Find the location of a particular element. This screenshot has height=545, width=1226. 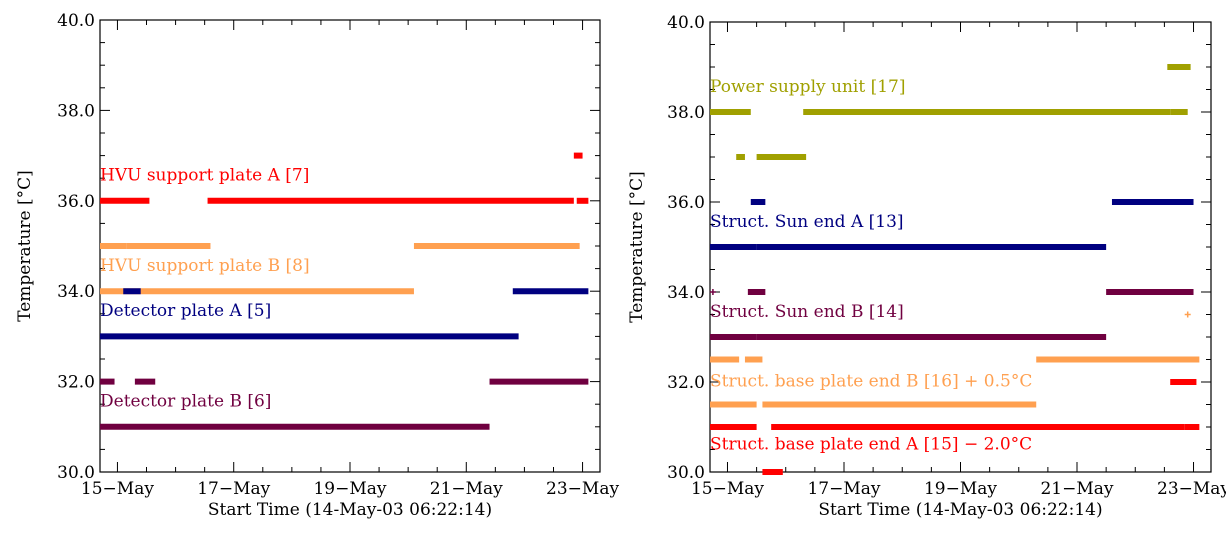

right-y-tick-label: 34.0 is located at coordinates (686, 293).